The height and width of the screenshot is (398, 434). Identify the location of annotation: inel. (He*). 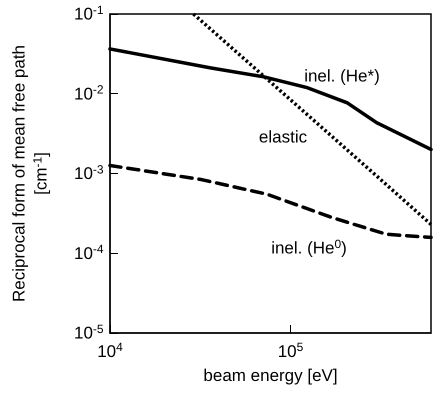
(342, 76).